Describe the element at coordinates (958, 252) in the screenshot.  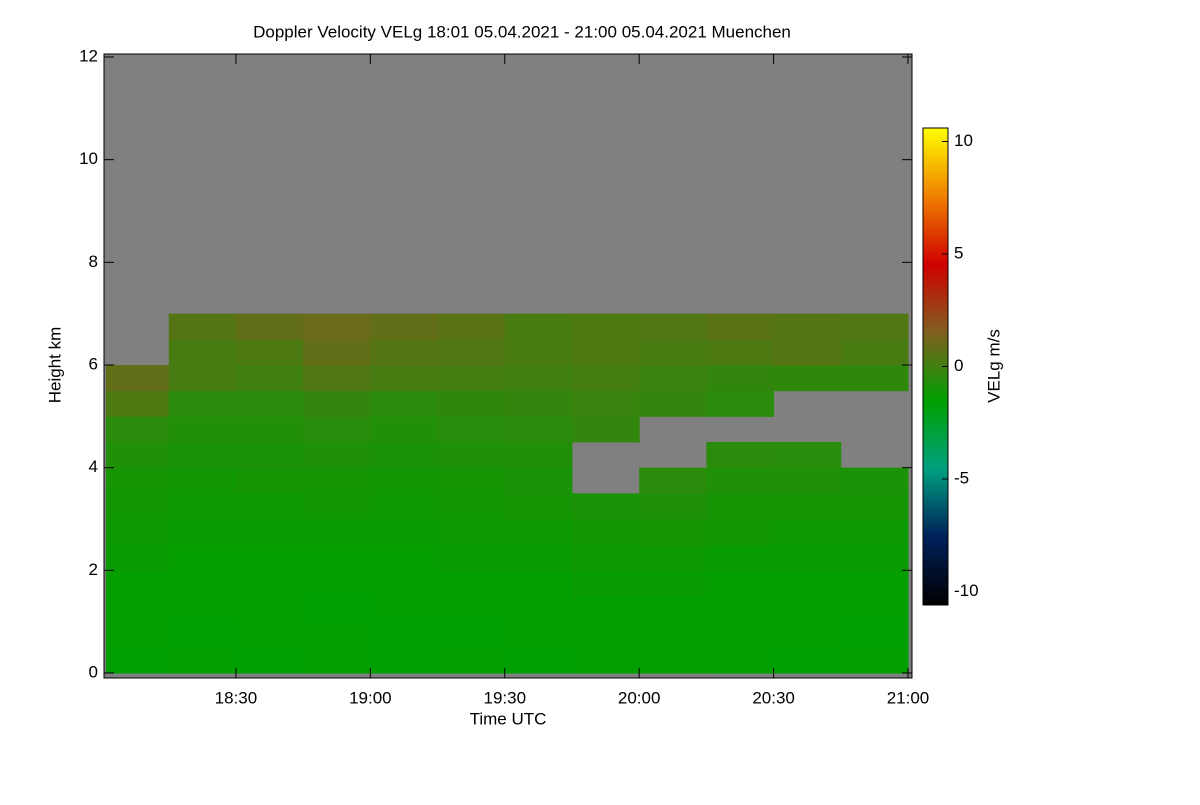
I see `colorbar-tick-label: 5` at that location.